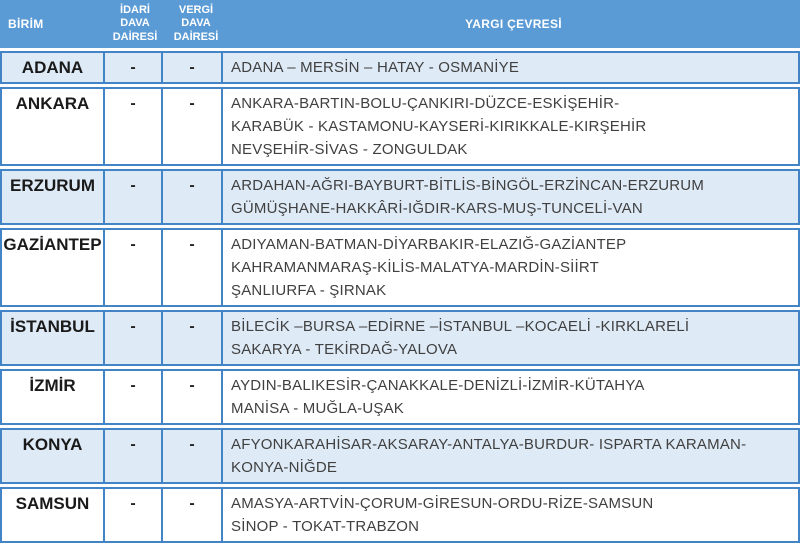 The width and height of the screenshot is (800, 544). What do you see at coordinates (196, 9) in the screenshot?
I see `header-line: VERGİ` at bounding box center [196, 9].